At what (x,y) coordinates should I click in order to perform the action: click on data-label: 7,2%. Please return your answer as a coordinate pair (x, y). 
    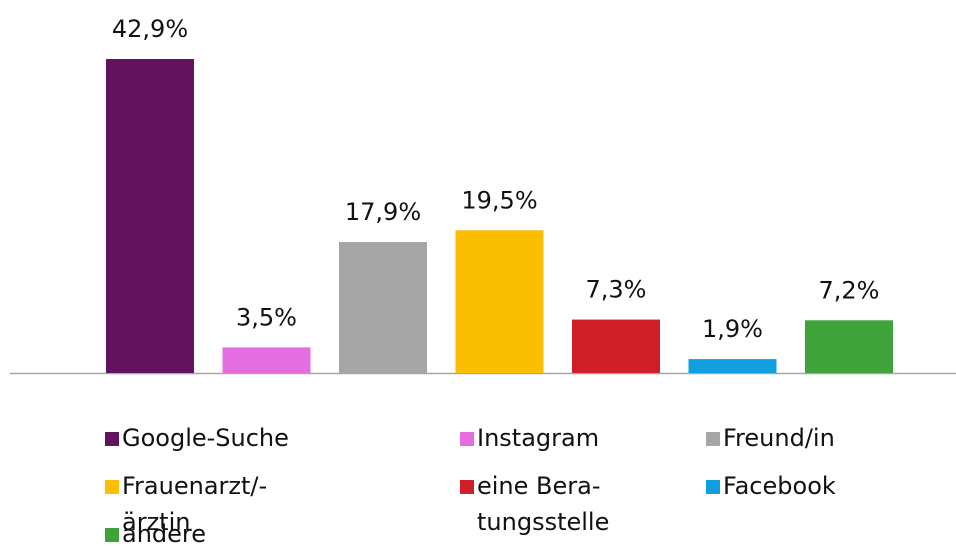
    Looking at the image, I should click on (849, 290).